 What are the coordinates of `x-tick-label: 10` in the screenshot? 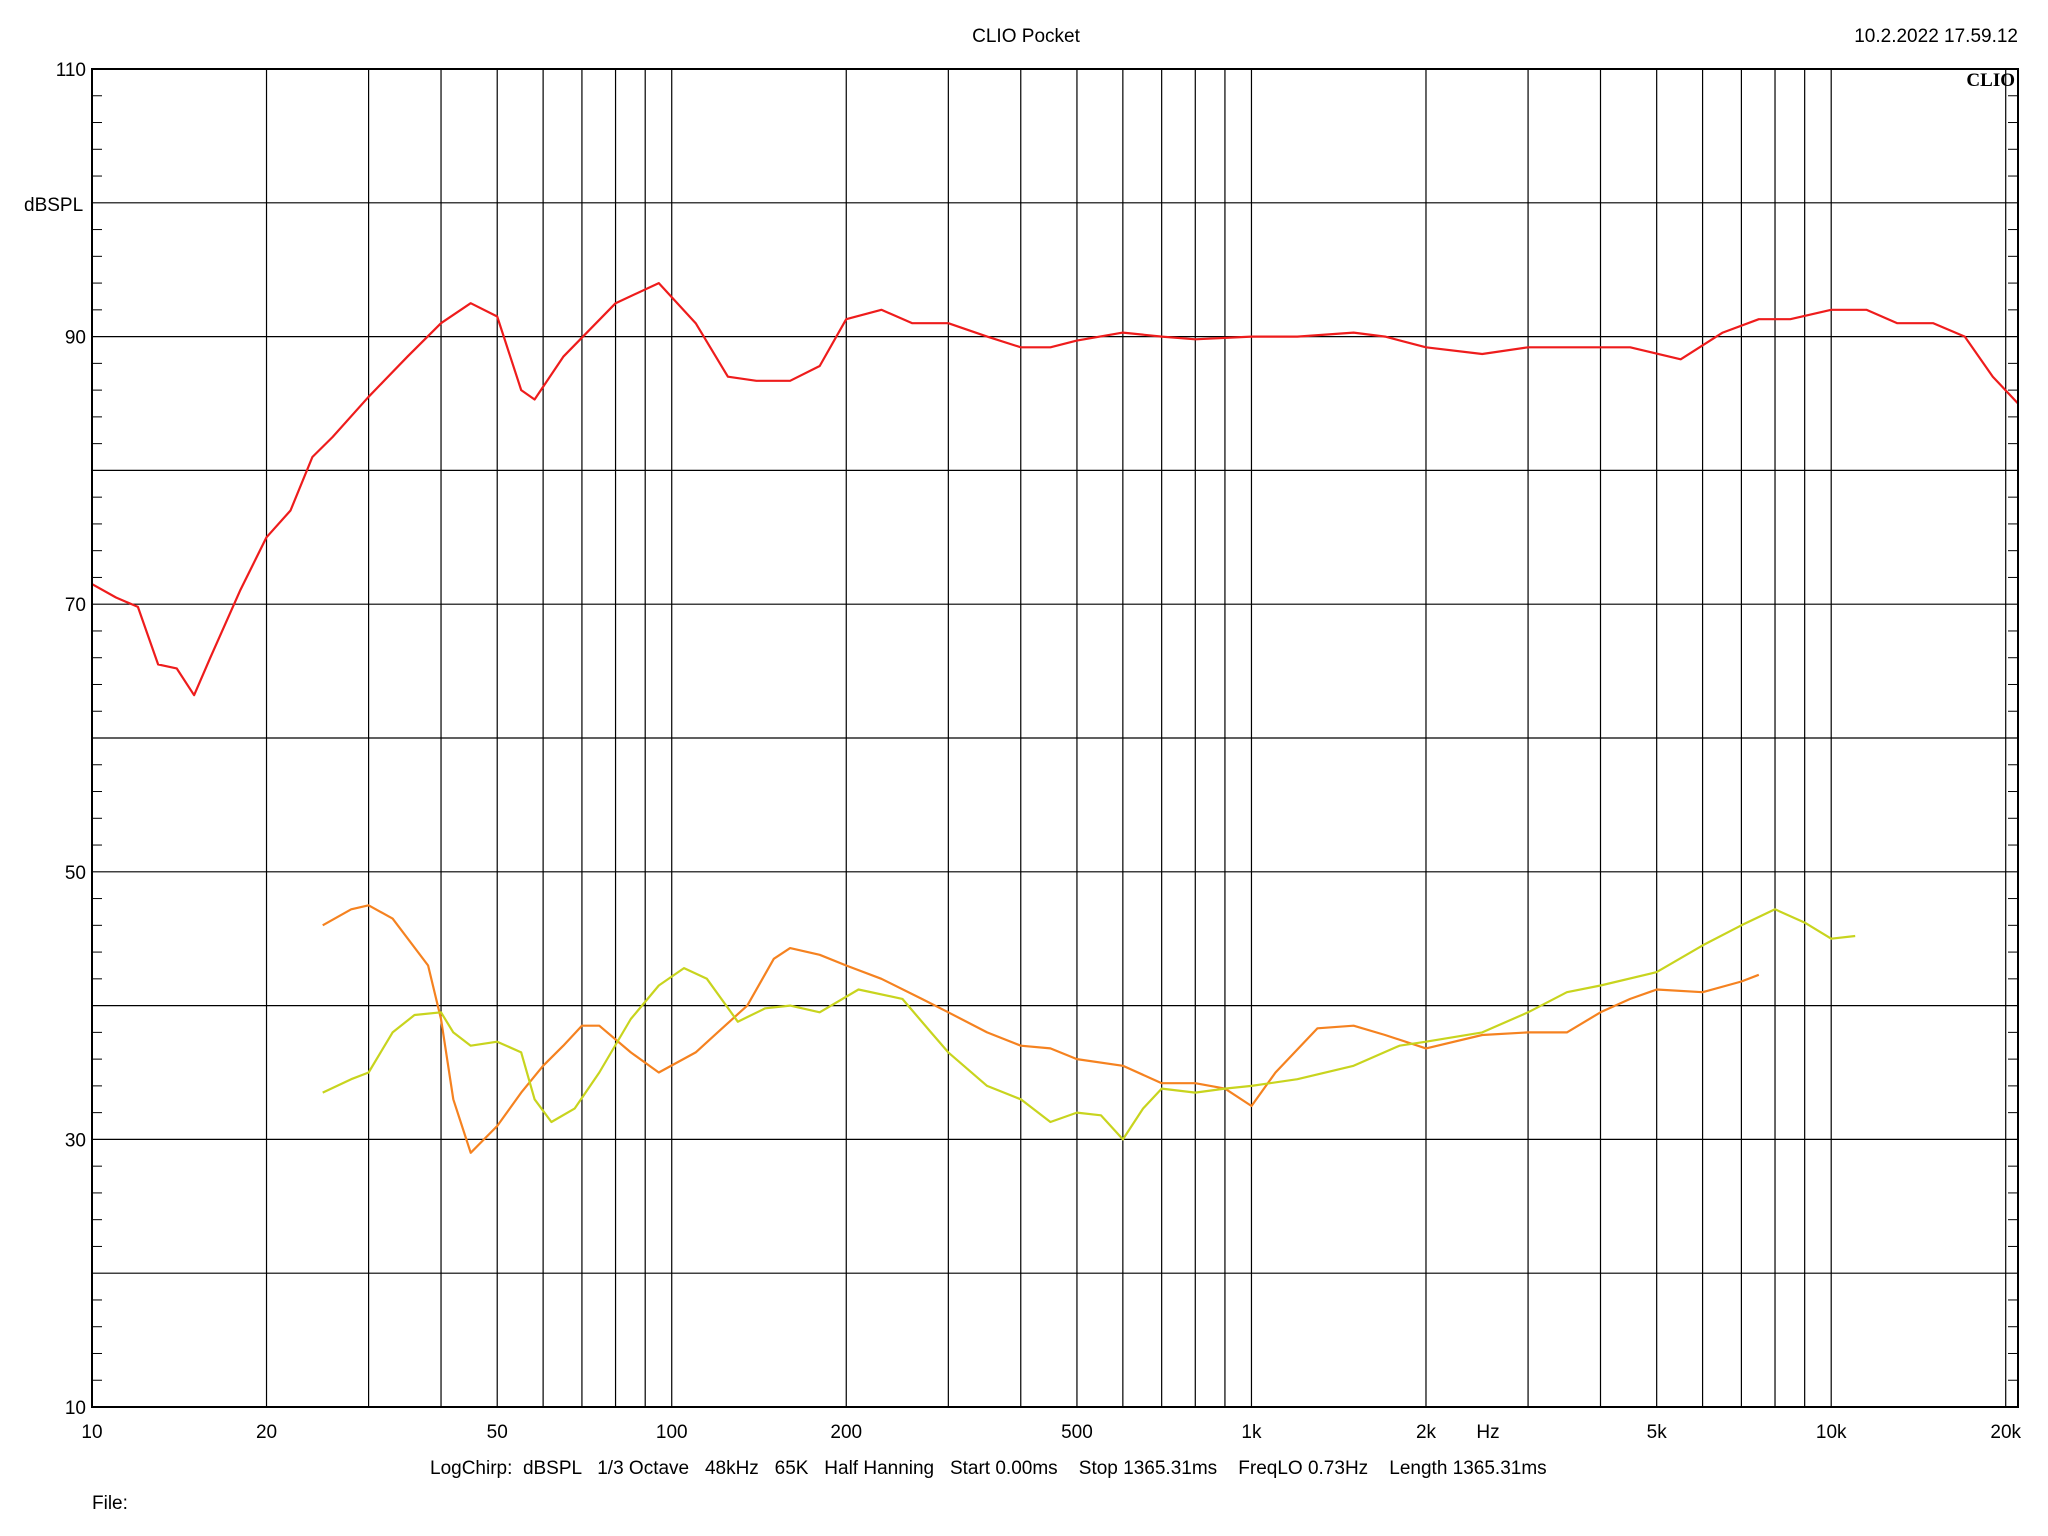 It's located at (91, 1432).